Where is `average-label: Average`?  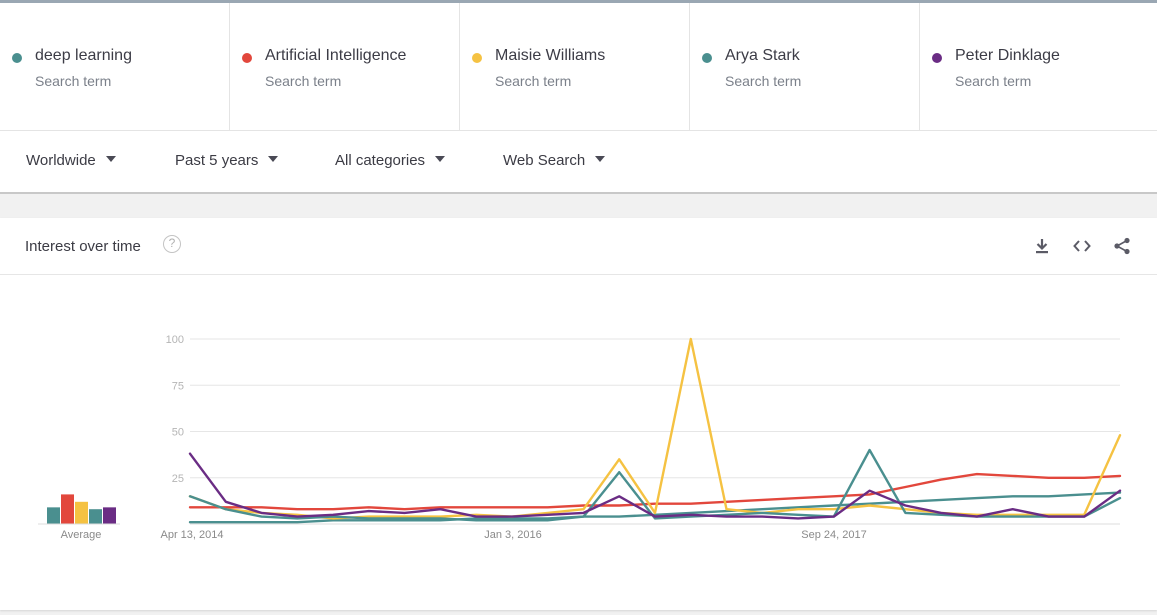 average-label: Average is located at coordinates (81, 535).